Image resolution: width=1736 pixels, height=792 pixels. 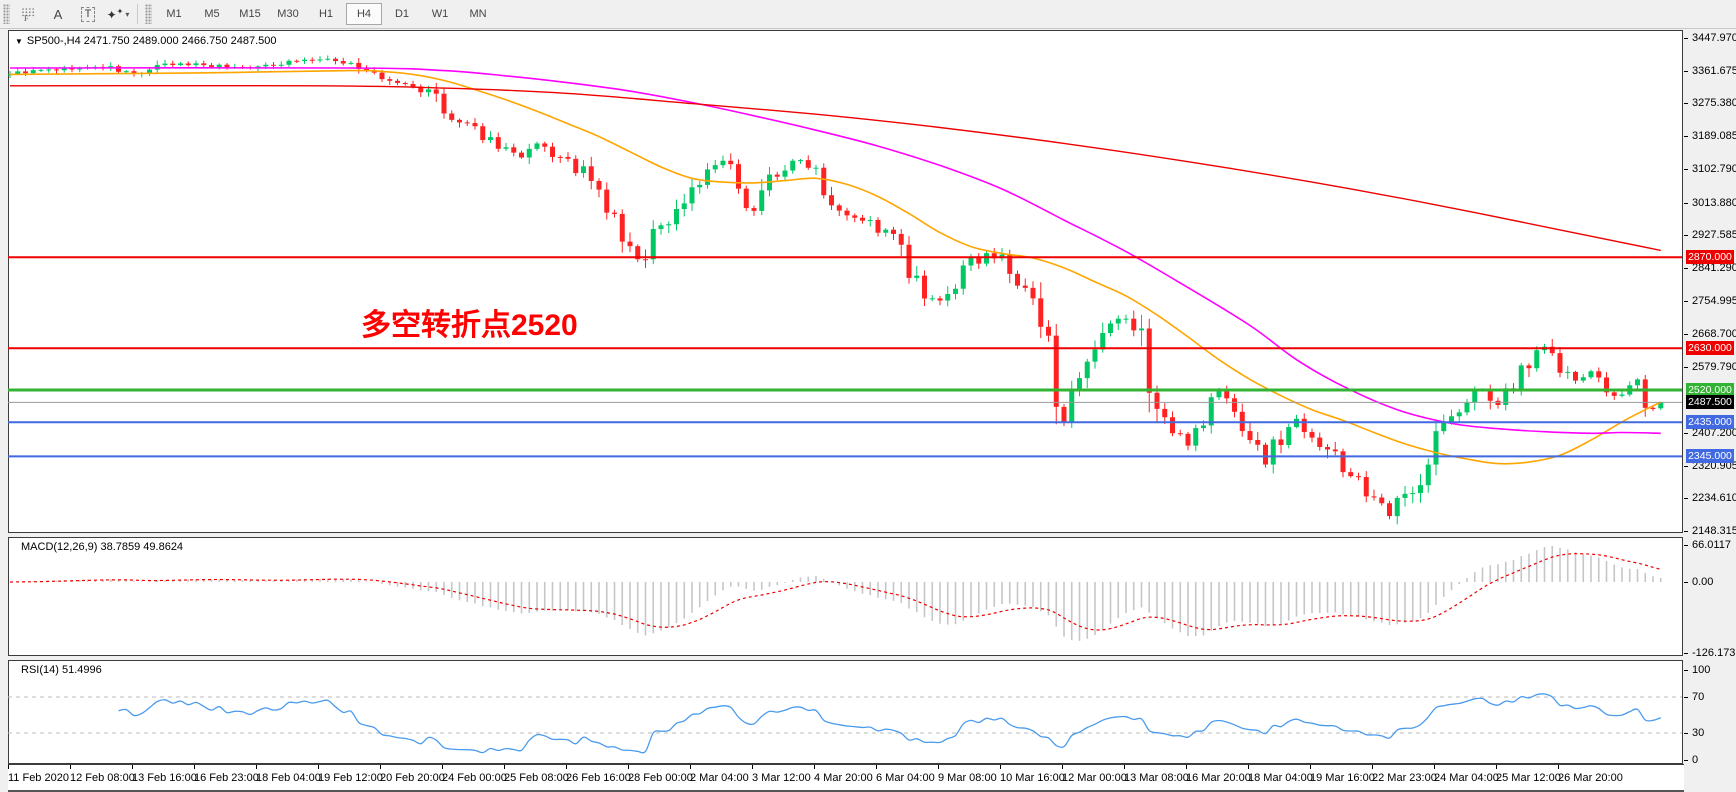 I want to click on price-axis-label: 70, so click(x=1698, y=697).